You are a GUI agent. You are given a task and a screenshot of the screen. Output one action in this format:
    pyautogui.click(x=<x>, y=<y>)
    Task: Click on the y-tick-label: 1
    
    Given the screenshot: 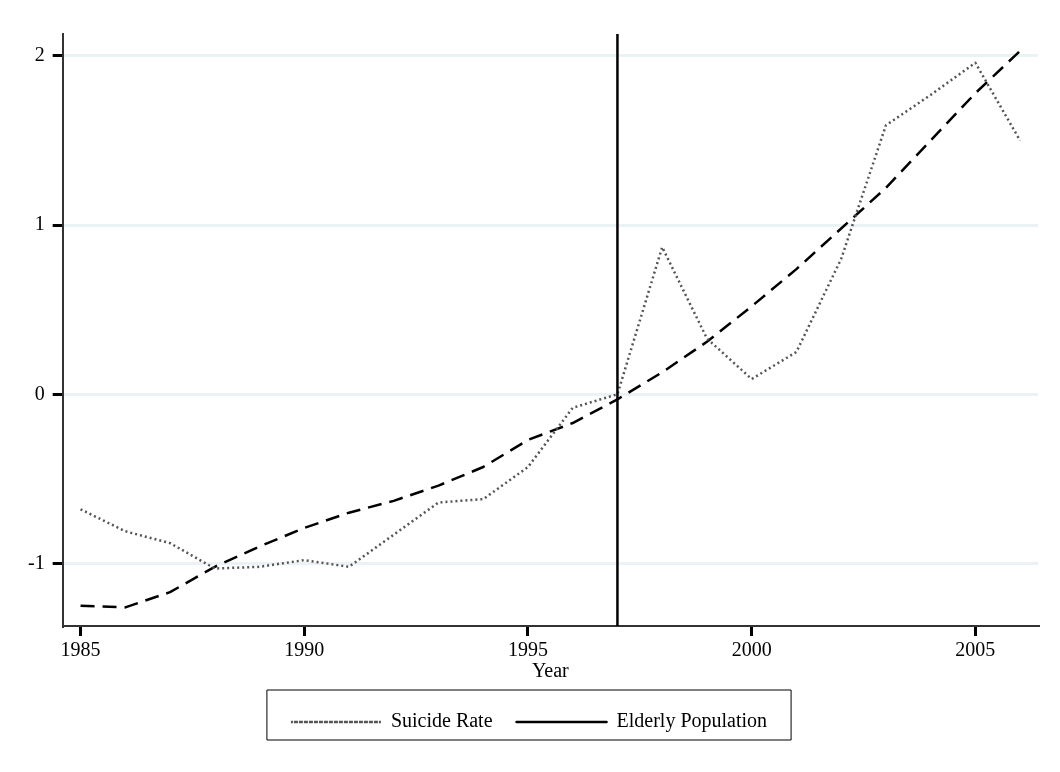 What is the action you would take?
    pyautogui.click(x=39, y=223)
    